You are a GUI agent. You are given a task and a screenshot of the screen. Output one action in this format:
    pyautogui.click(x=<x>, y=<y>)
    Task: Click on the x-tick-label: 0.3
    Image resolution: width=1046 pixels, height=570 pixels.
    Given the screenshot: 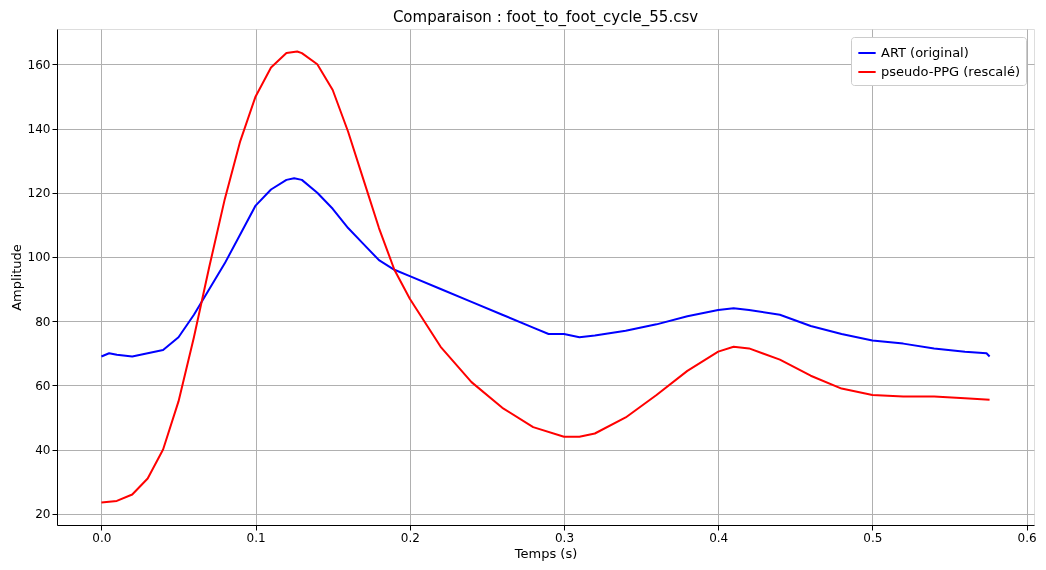 What is the action you would take?
    pyautogui.click(x=564, y=537)
    